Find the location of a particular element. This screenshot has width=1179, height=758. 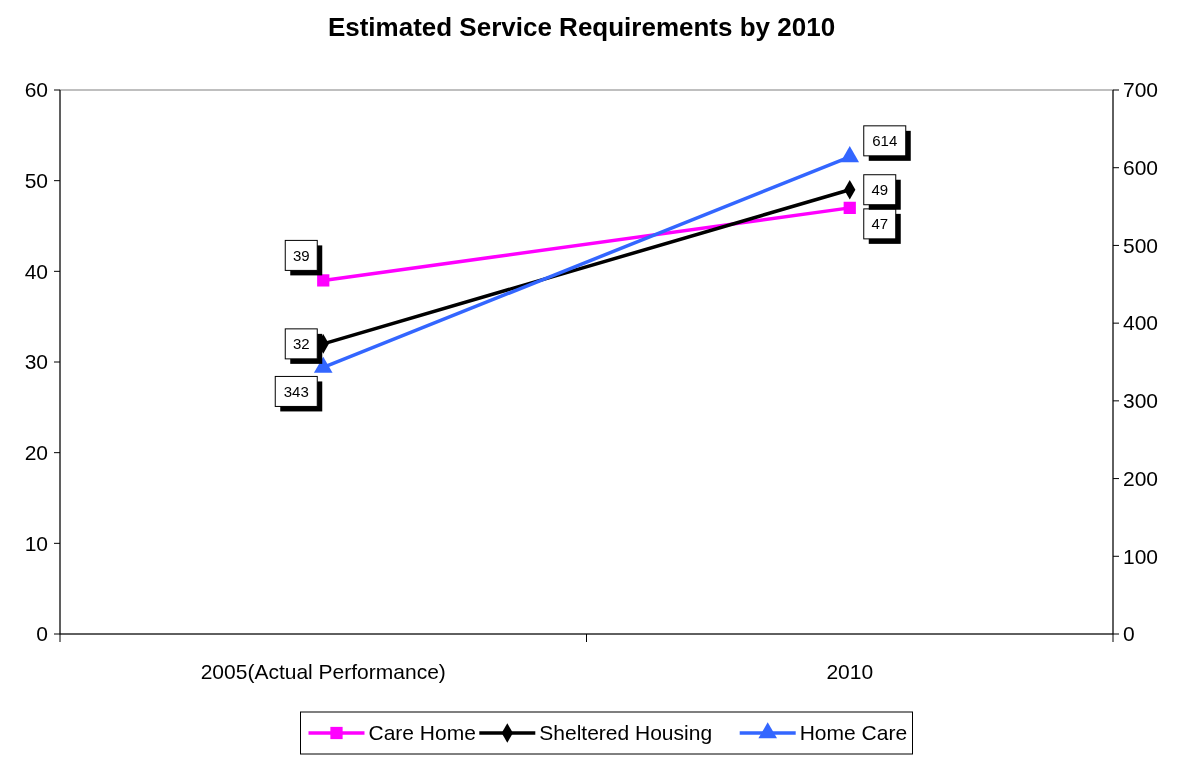

y-tick-label: 50 is located at coordinates (36, 181).